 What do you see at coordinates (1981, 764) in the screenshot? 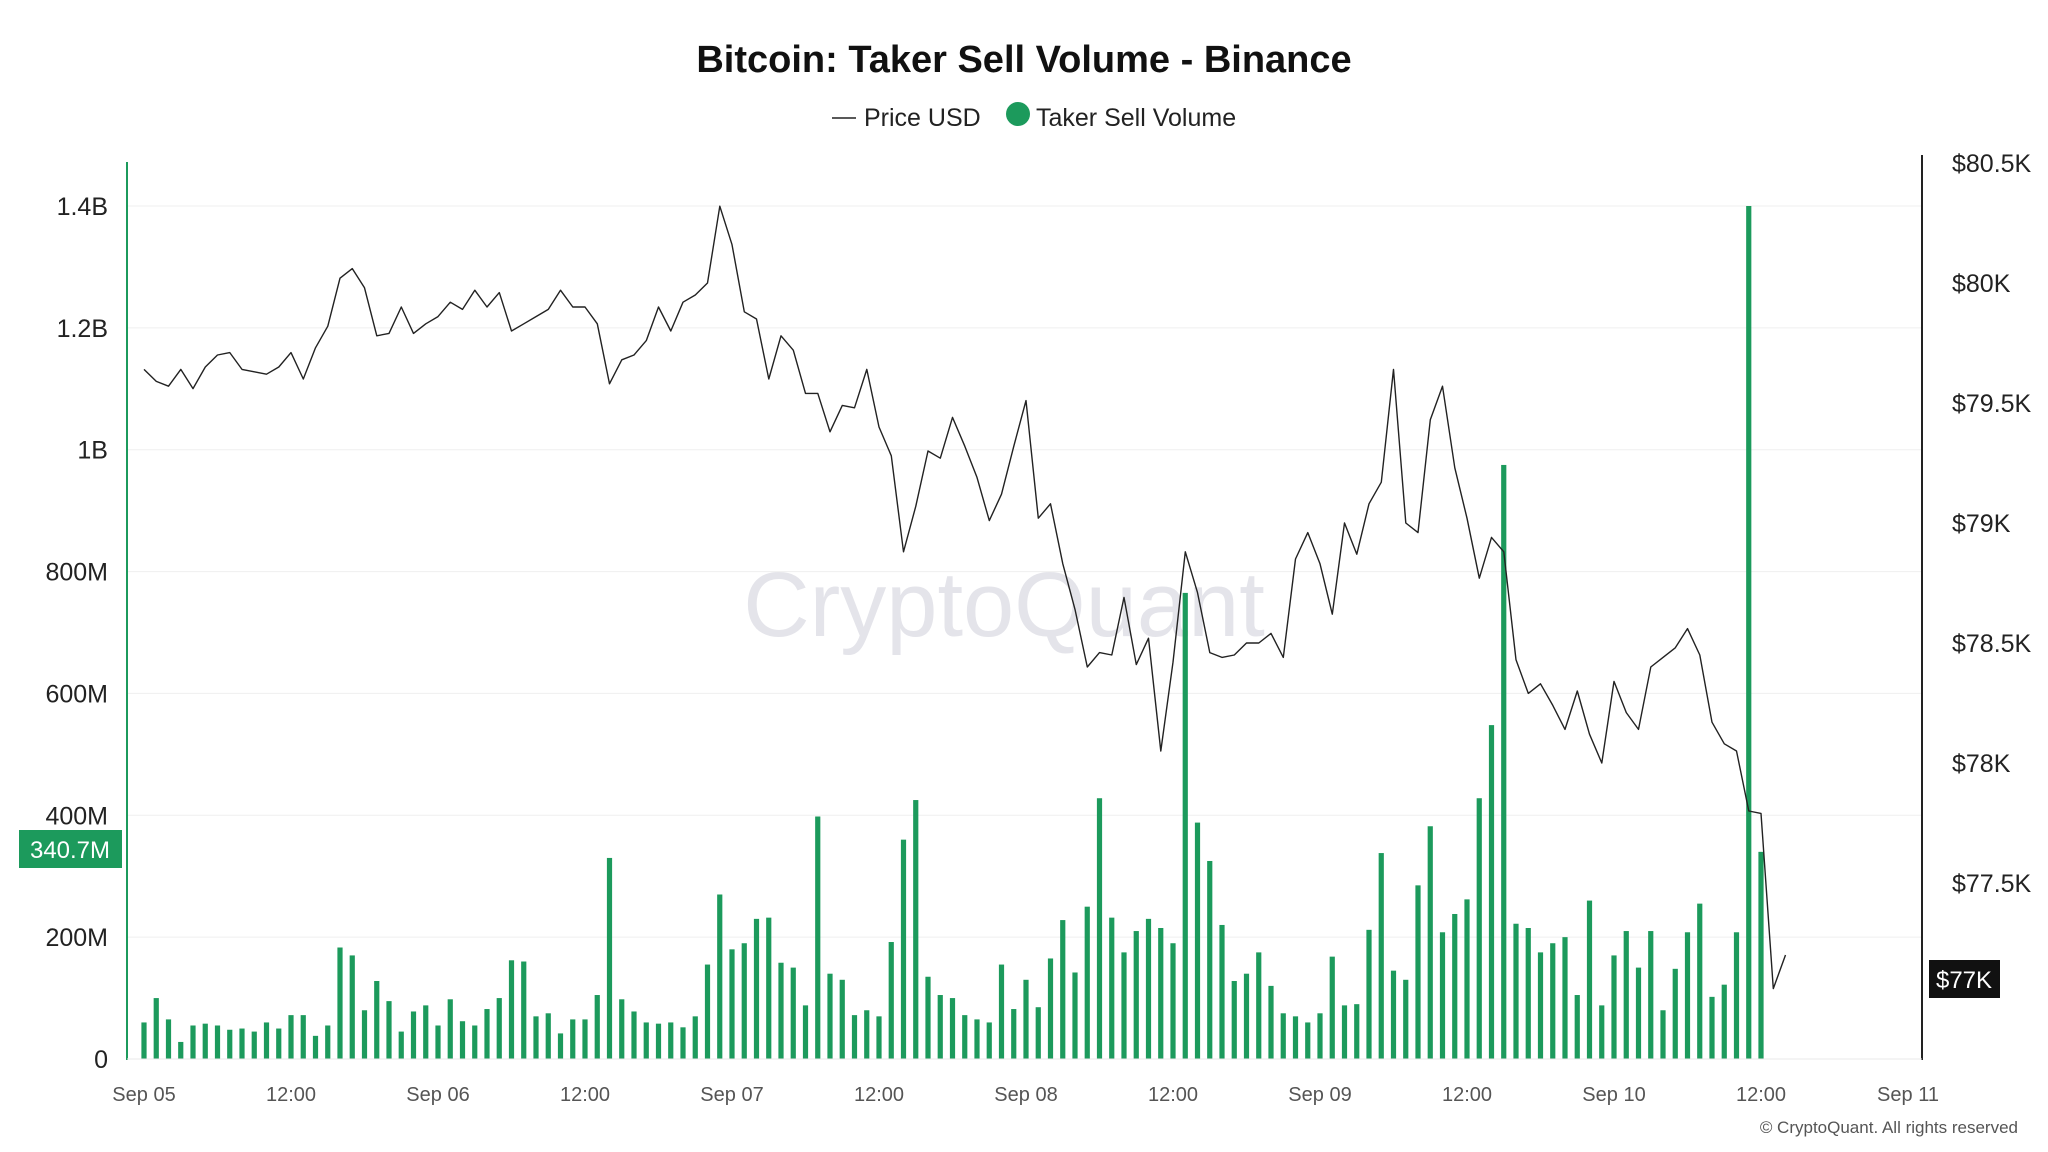
I see `right-tick-label: $78K` at bounding box center [1981, 764].